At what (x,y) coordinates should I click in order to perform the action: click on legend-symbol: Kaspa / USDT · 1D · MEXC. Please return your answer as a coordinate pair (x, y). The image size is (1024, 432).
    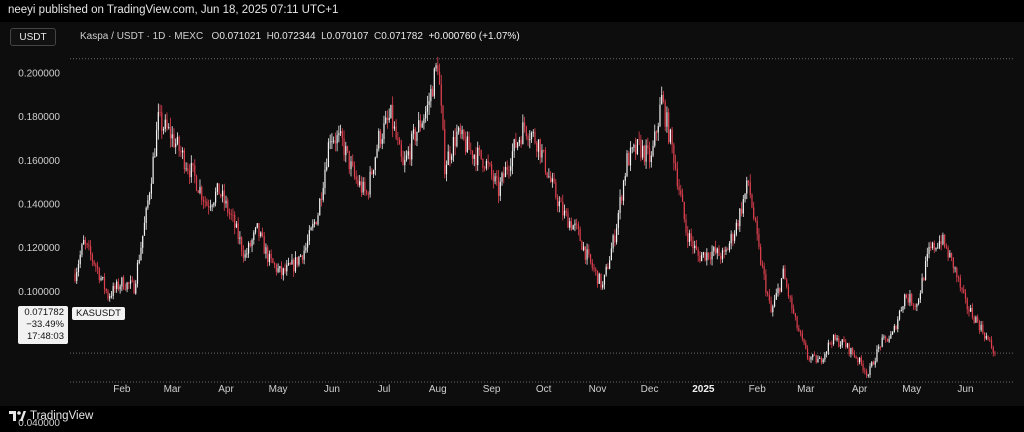
    Looking at the image, I should click on (142, 36).